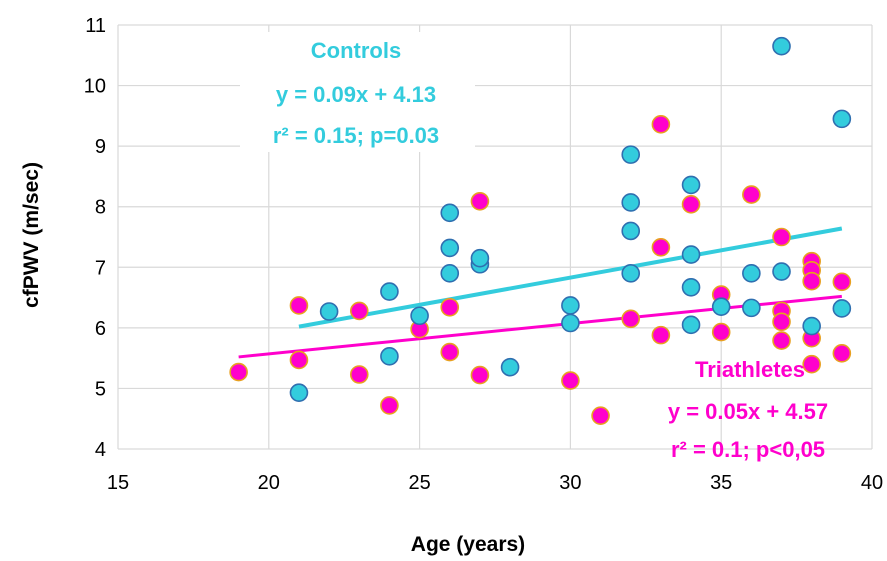 The image size is (887, 561). Describe the element at coordinates (269, 483) in the screenshot. I see `x-tick-label: 20` at that location.